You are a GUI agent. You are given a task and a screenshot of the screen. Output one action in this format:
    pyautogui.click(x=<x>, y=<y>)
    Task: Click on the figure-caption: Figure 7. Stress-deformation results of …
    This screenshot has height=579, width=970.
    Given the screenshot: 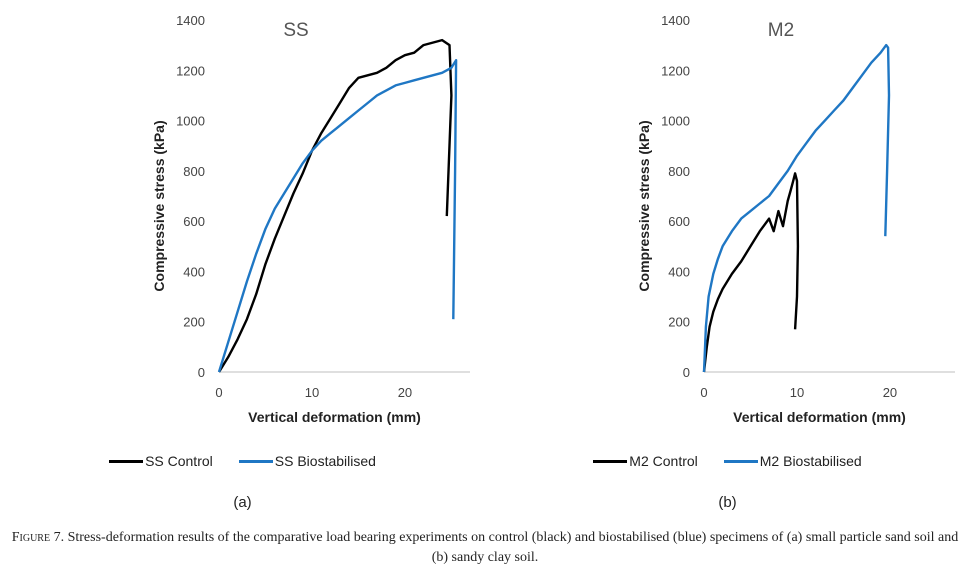 What is the action you would take?
    pyautogui.click(x=485, y=548)
    